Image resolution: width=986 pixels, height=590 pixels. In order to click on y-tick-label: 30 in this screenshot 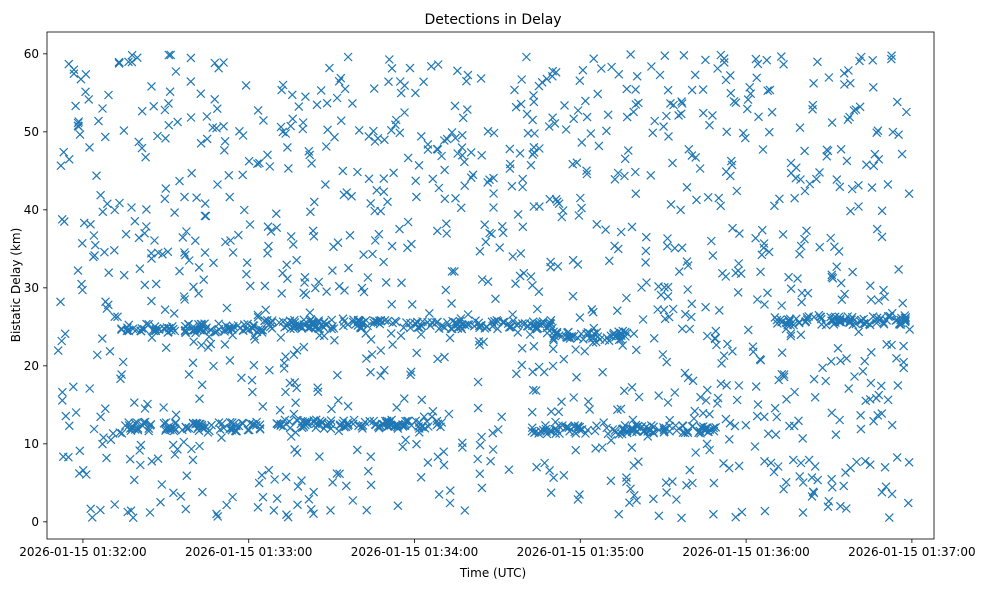, I will do `click(31, 288)`.